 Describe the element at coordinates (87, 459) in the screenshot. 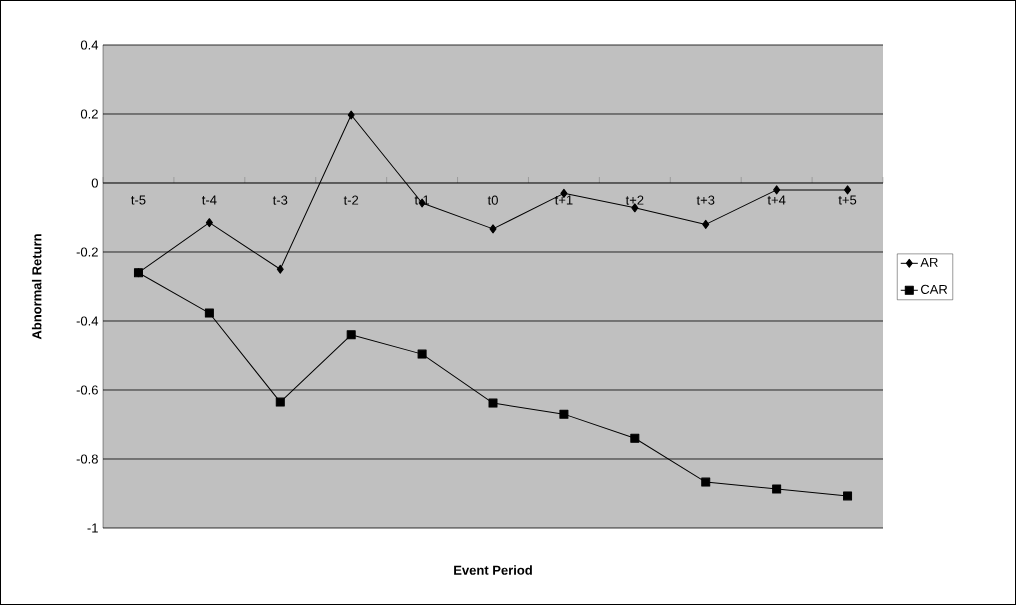

I see `y-tick-label: -0.8` at that location.